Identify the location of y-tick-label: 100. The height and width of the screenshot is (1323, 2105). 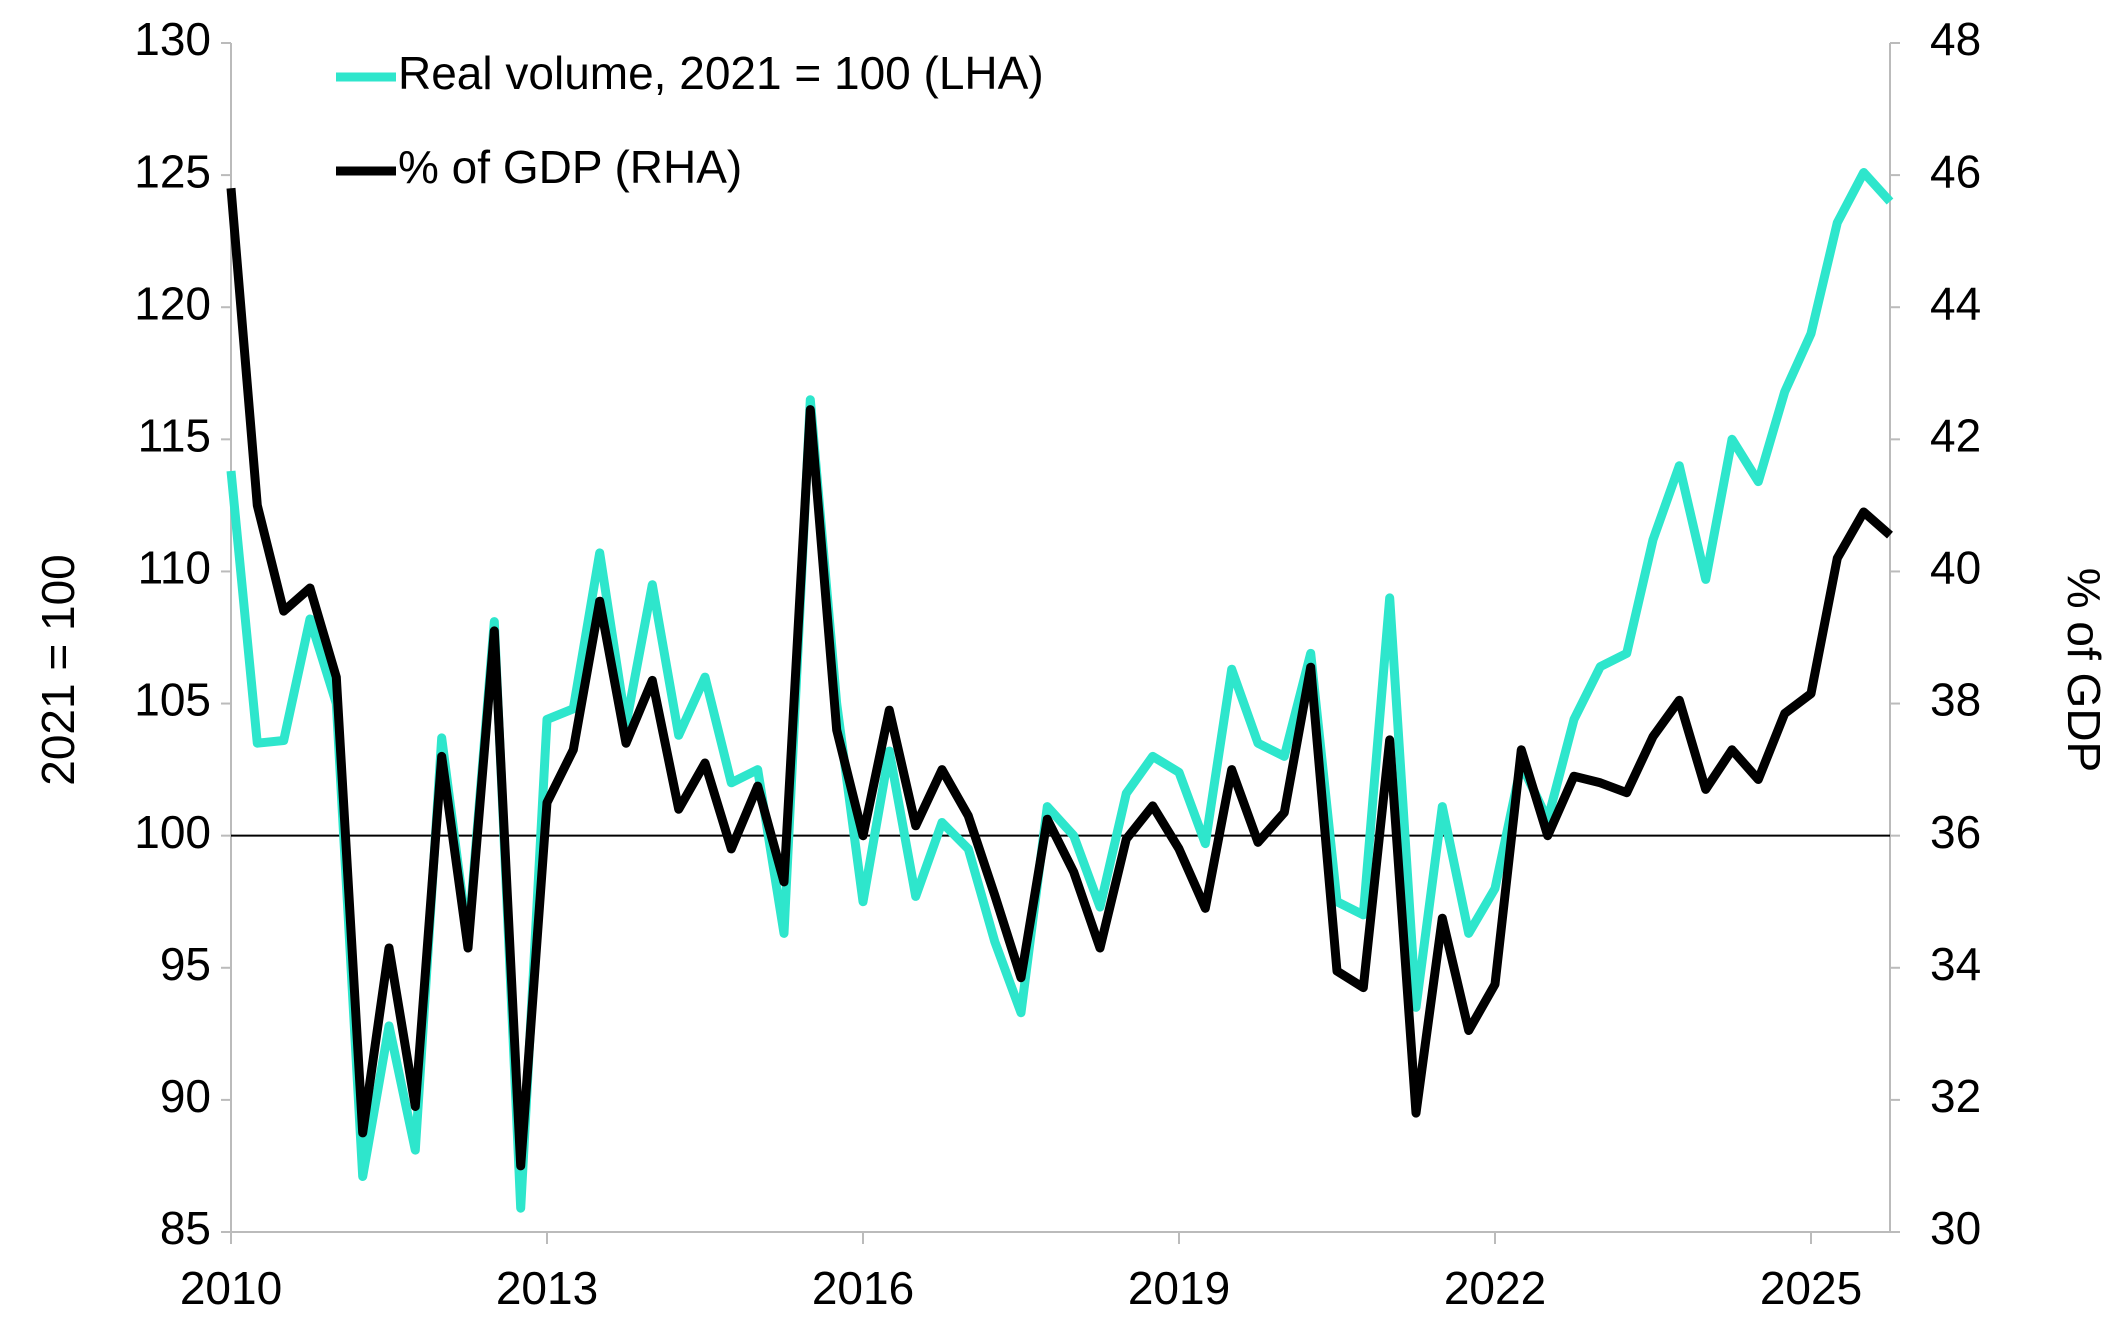
(172, 832).